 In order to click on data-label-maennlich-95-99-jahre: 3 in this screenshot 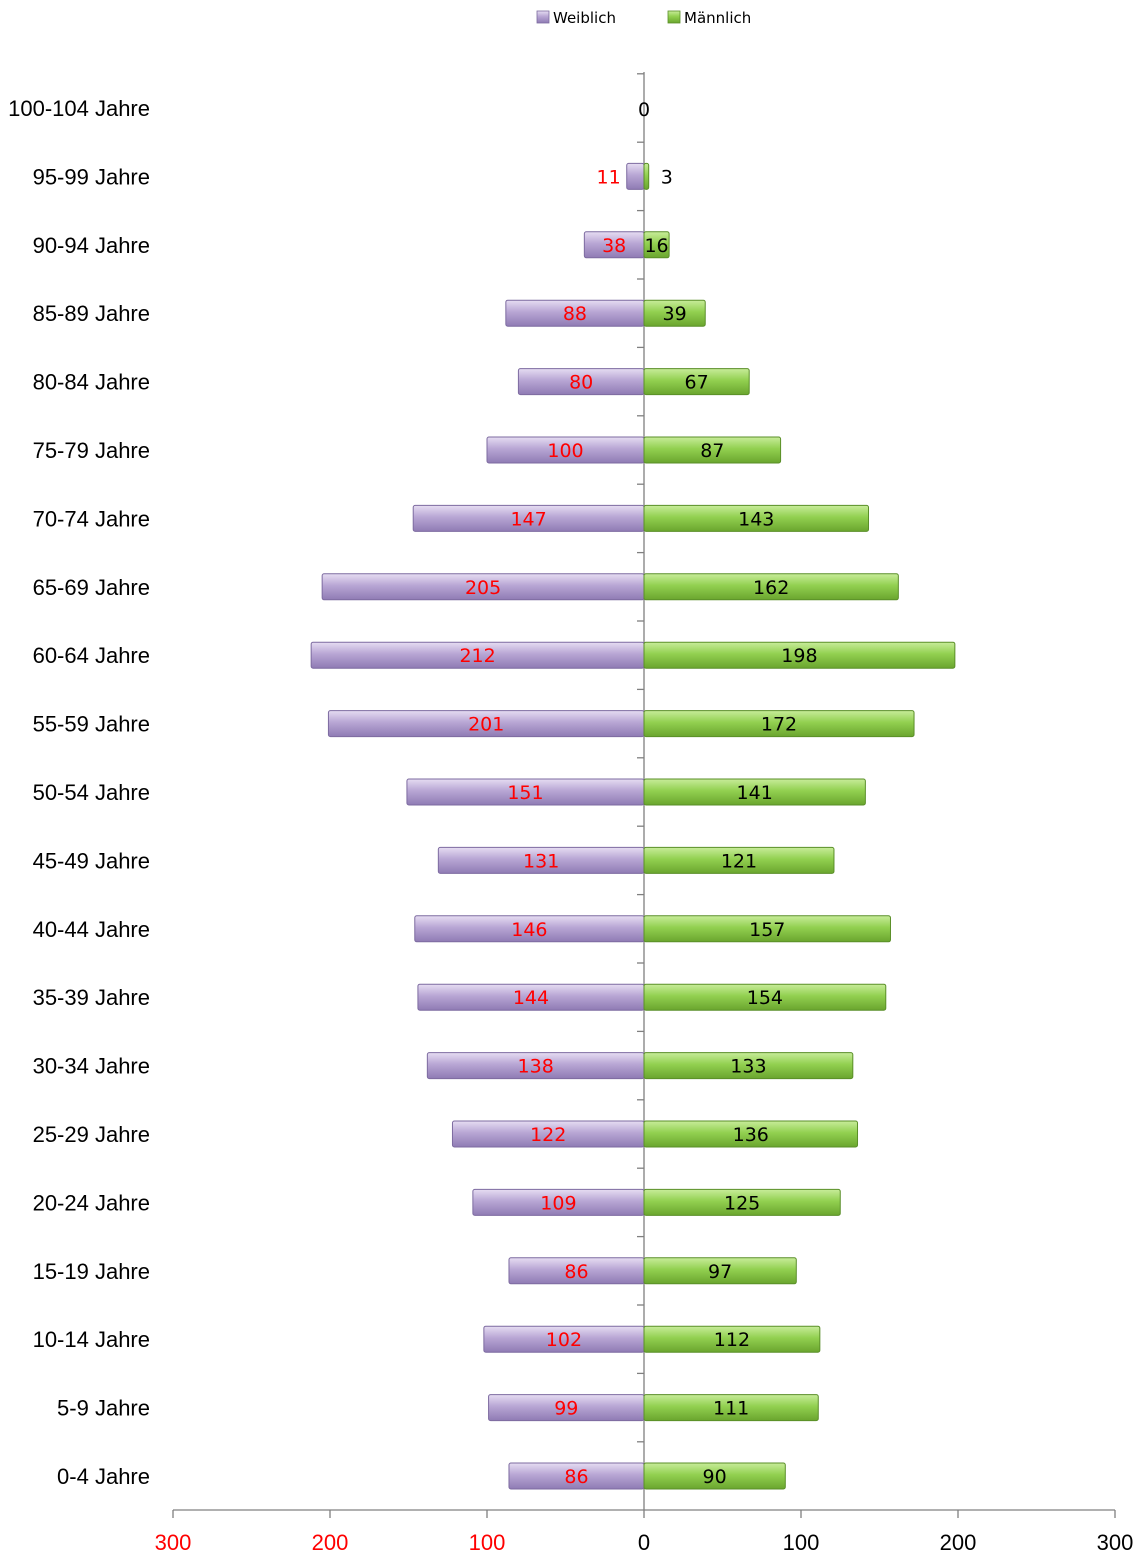, I will do `click(667, 177)`.